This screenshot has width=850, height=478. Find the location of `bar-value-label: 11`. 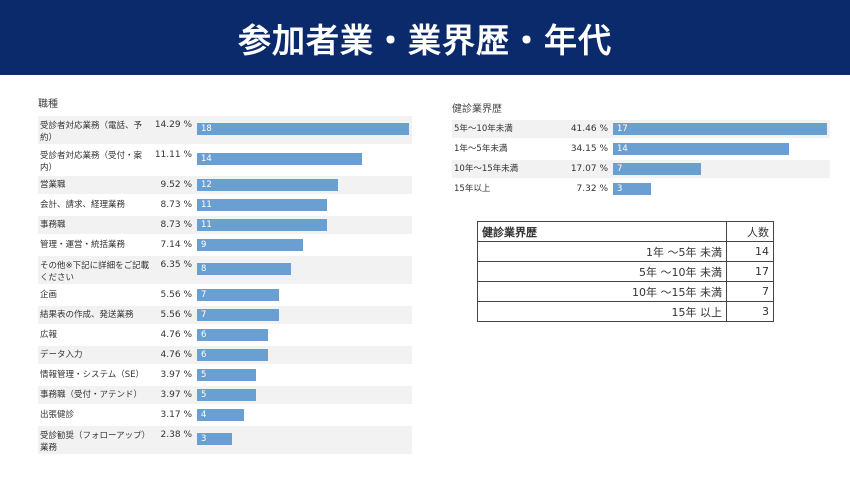

bar-value-label: 11 is located at coordinates (206, 205).